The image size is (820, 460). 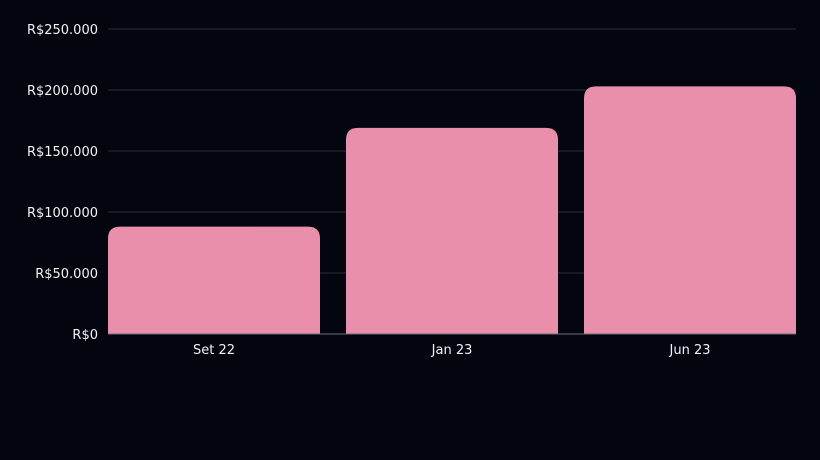 I want to click on y-tick-label: R$0, so click(x=85, y=335).